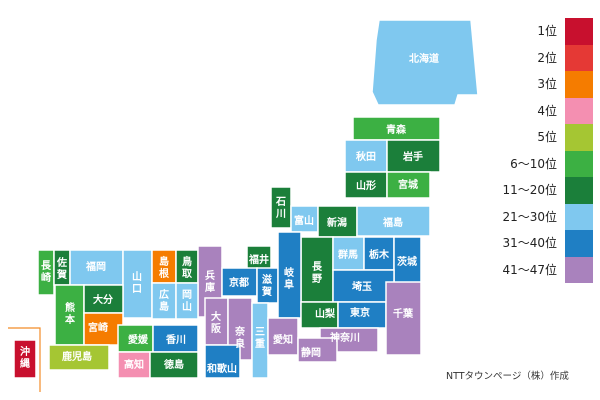 This screenshot has width=600, height=400. Describe the element at coordinates (134, 364) in the screenshot. I see `prefecture-label: 高知` at that location.